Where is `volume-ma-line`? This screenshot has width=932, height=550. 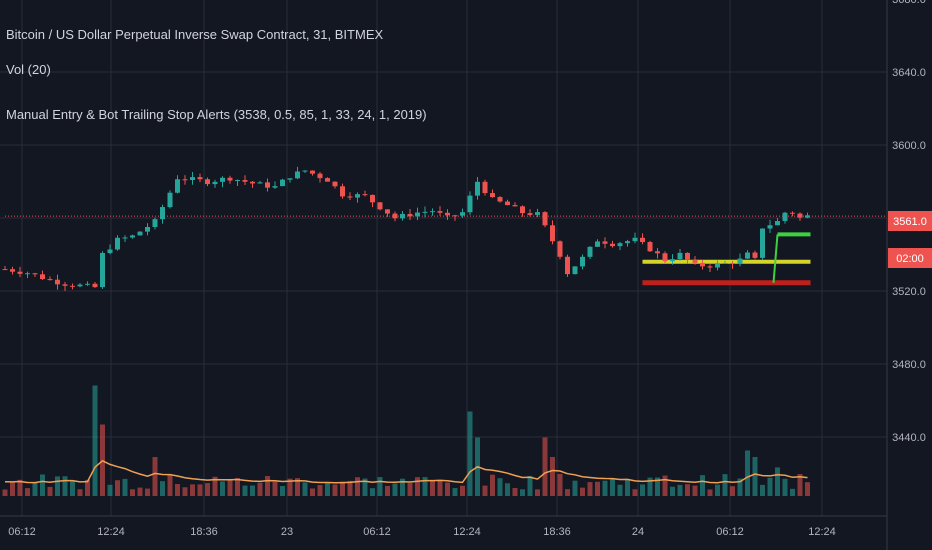
volume-ma-line is located at coordinates (406, 471).